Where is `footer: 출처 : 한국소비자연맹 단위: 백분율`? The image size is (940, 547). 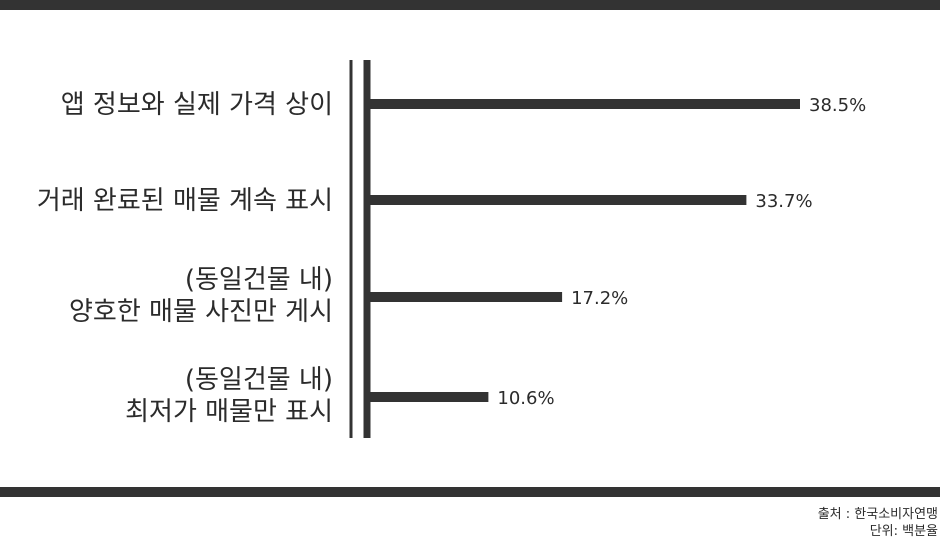
footer: 출처 : 한국소비자연맹 단위: 백분율 is located at coordinates (878, 523).